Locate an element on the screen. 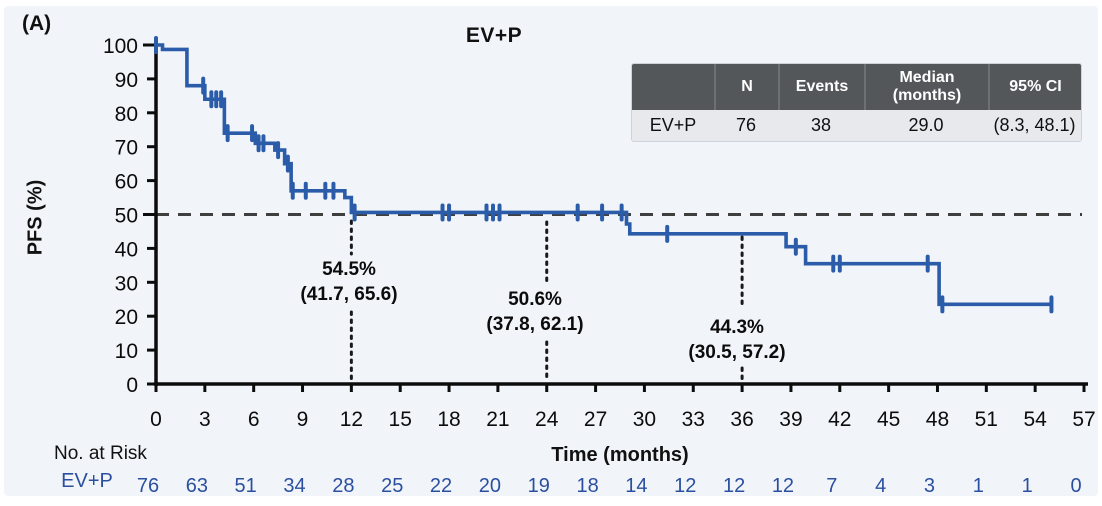 This screenshot has height=506, width=1102. table-cell-events: 38 is located at coordinates (821, 125).